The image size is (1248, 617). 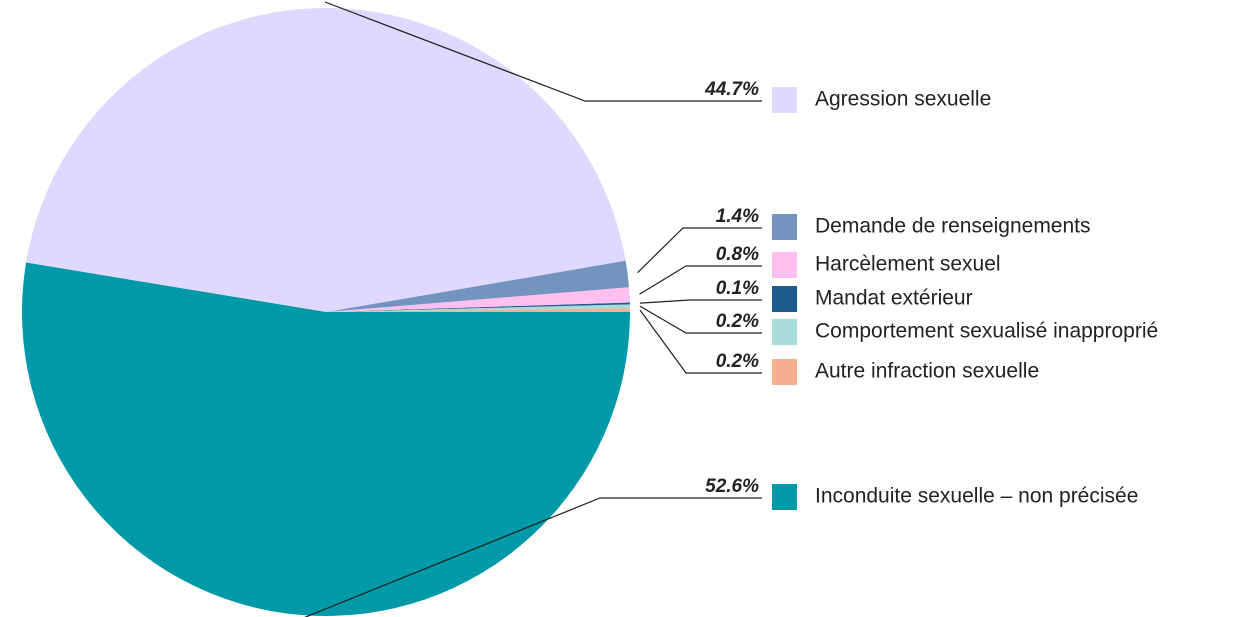 I want to click on legend-label: Mandat extérieur, so click(x=894, y=298).